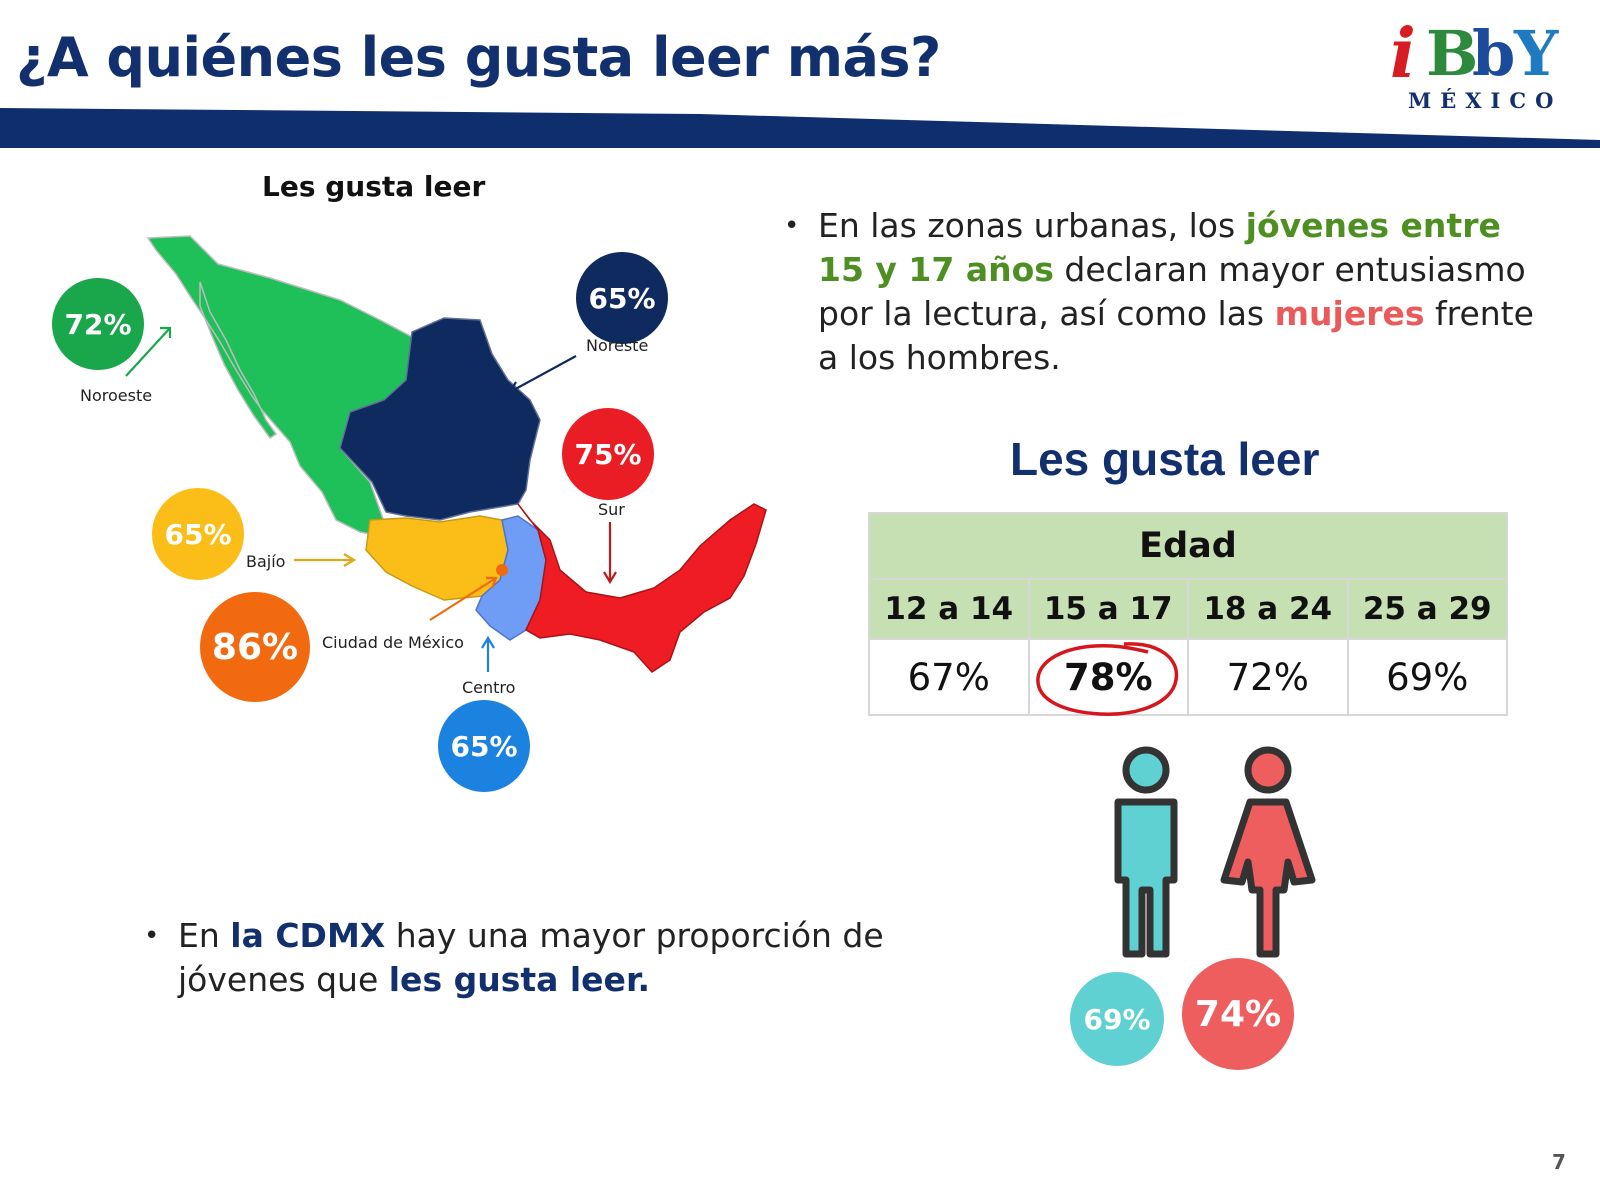  Describe the element at coordinates (283, 387) in the screenshot. I see `map-region-noroeste` at that location.